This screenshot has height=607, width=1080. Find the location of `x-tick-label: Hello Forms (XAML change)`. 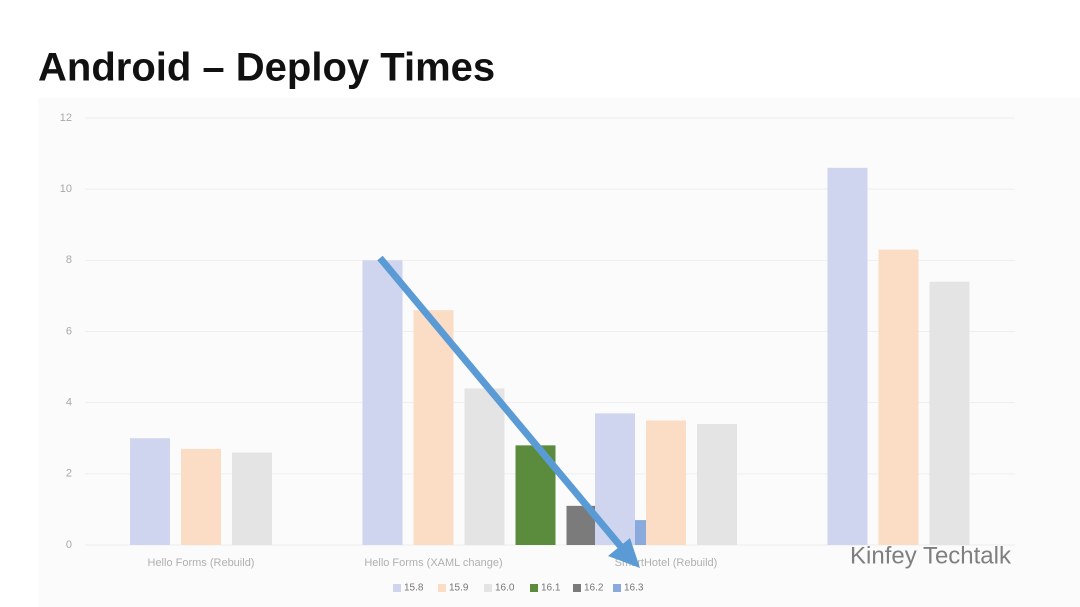

x-tick-label: Hello Forms (XAML change) is located at coordinates (433, 563).